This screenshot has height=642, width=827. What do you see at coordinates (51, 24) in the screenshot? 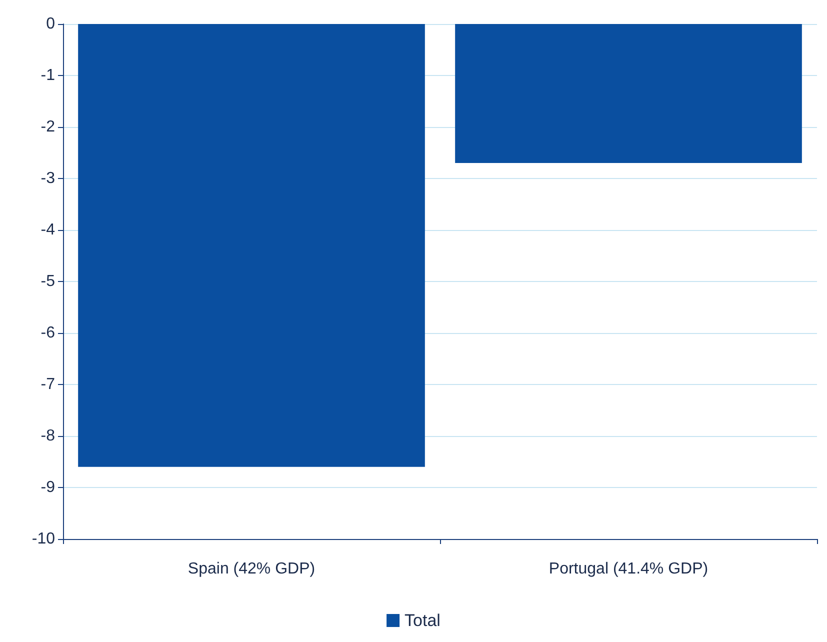
I see `y-tick-label: 0` at bounding box center [51, 24].